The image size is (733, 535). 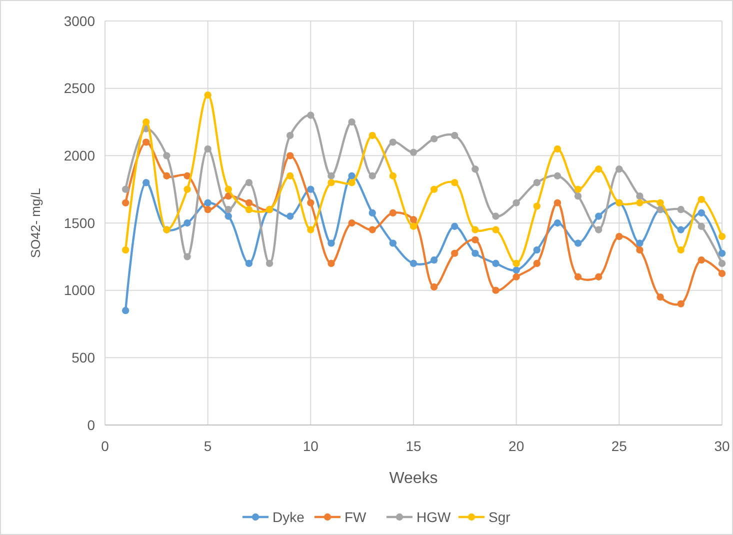 What do you see at coordinates (80, 88) in the screenshot?
I see `y-tick-label: 2500` at bounding box center [80, 88].